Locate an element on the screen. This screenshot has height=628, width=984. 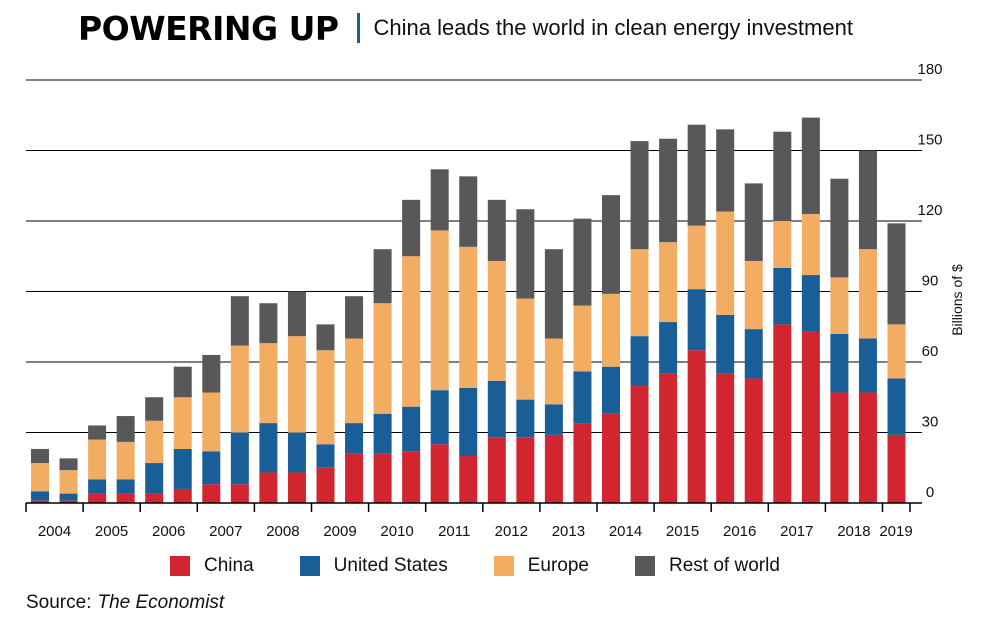
legend-label: Europe is located at coordinates (558, 565).